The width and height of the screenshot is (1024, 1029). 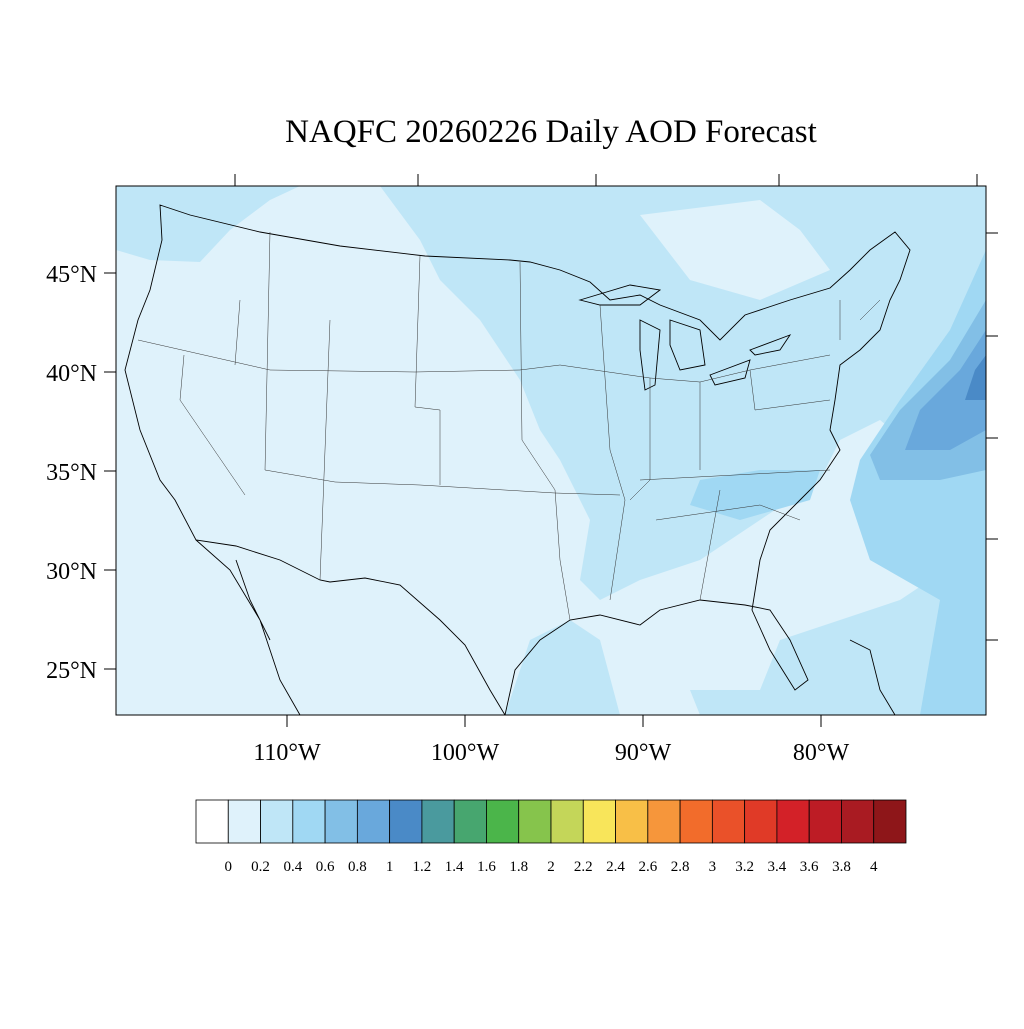 I want to click on colorbar-label: 0.2, so click(x=260, y=867).